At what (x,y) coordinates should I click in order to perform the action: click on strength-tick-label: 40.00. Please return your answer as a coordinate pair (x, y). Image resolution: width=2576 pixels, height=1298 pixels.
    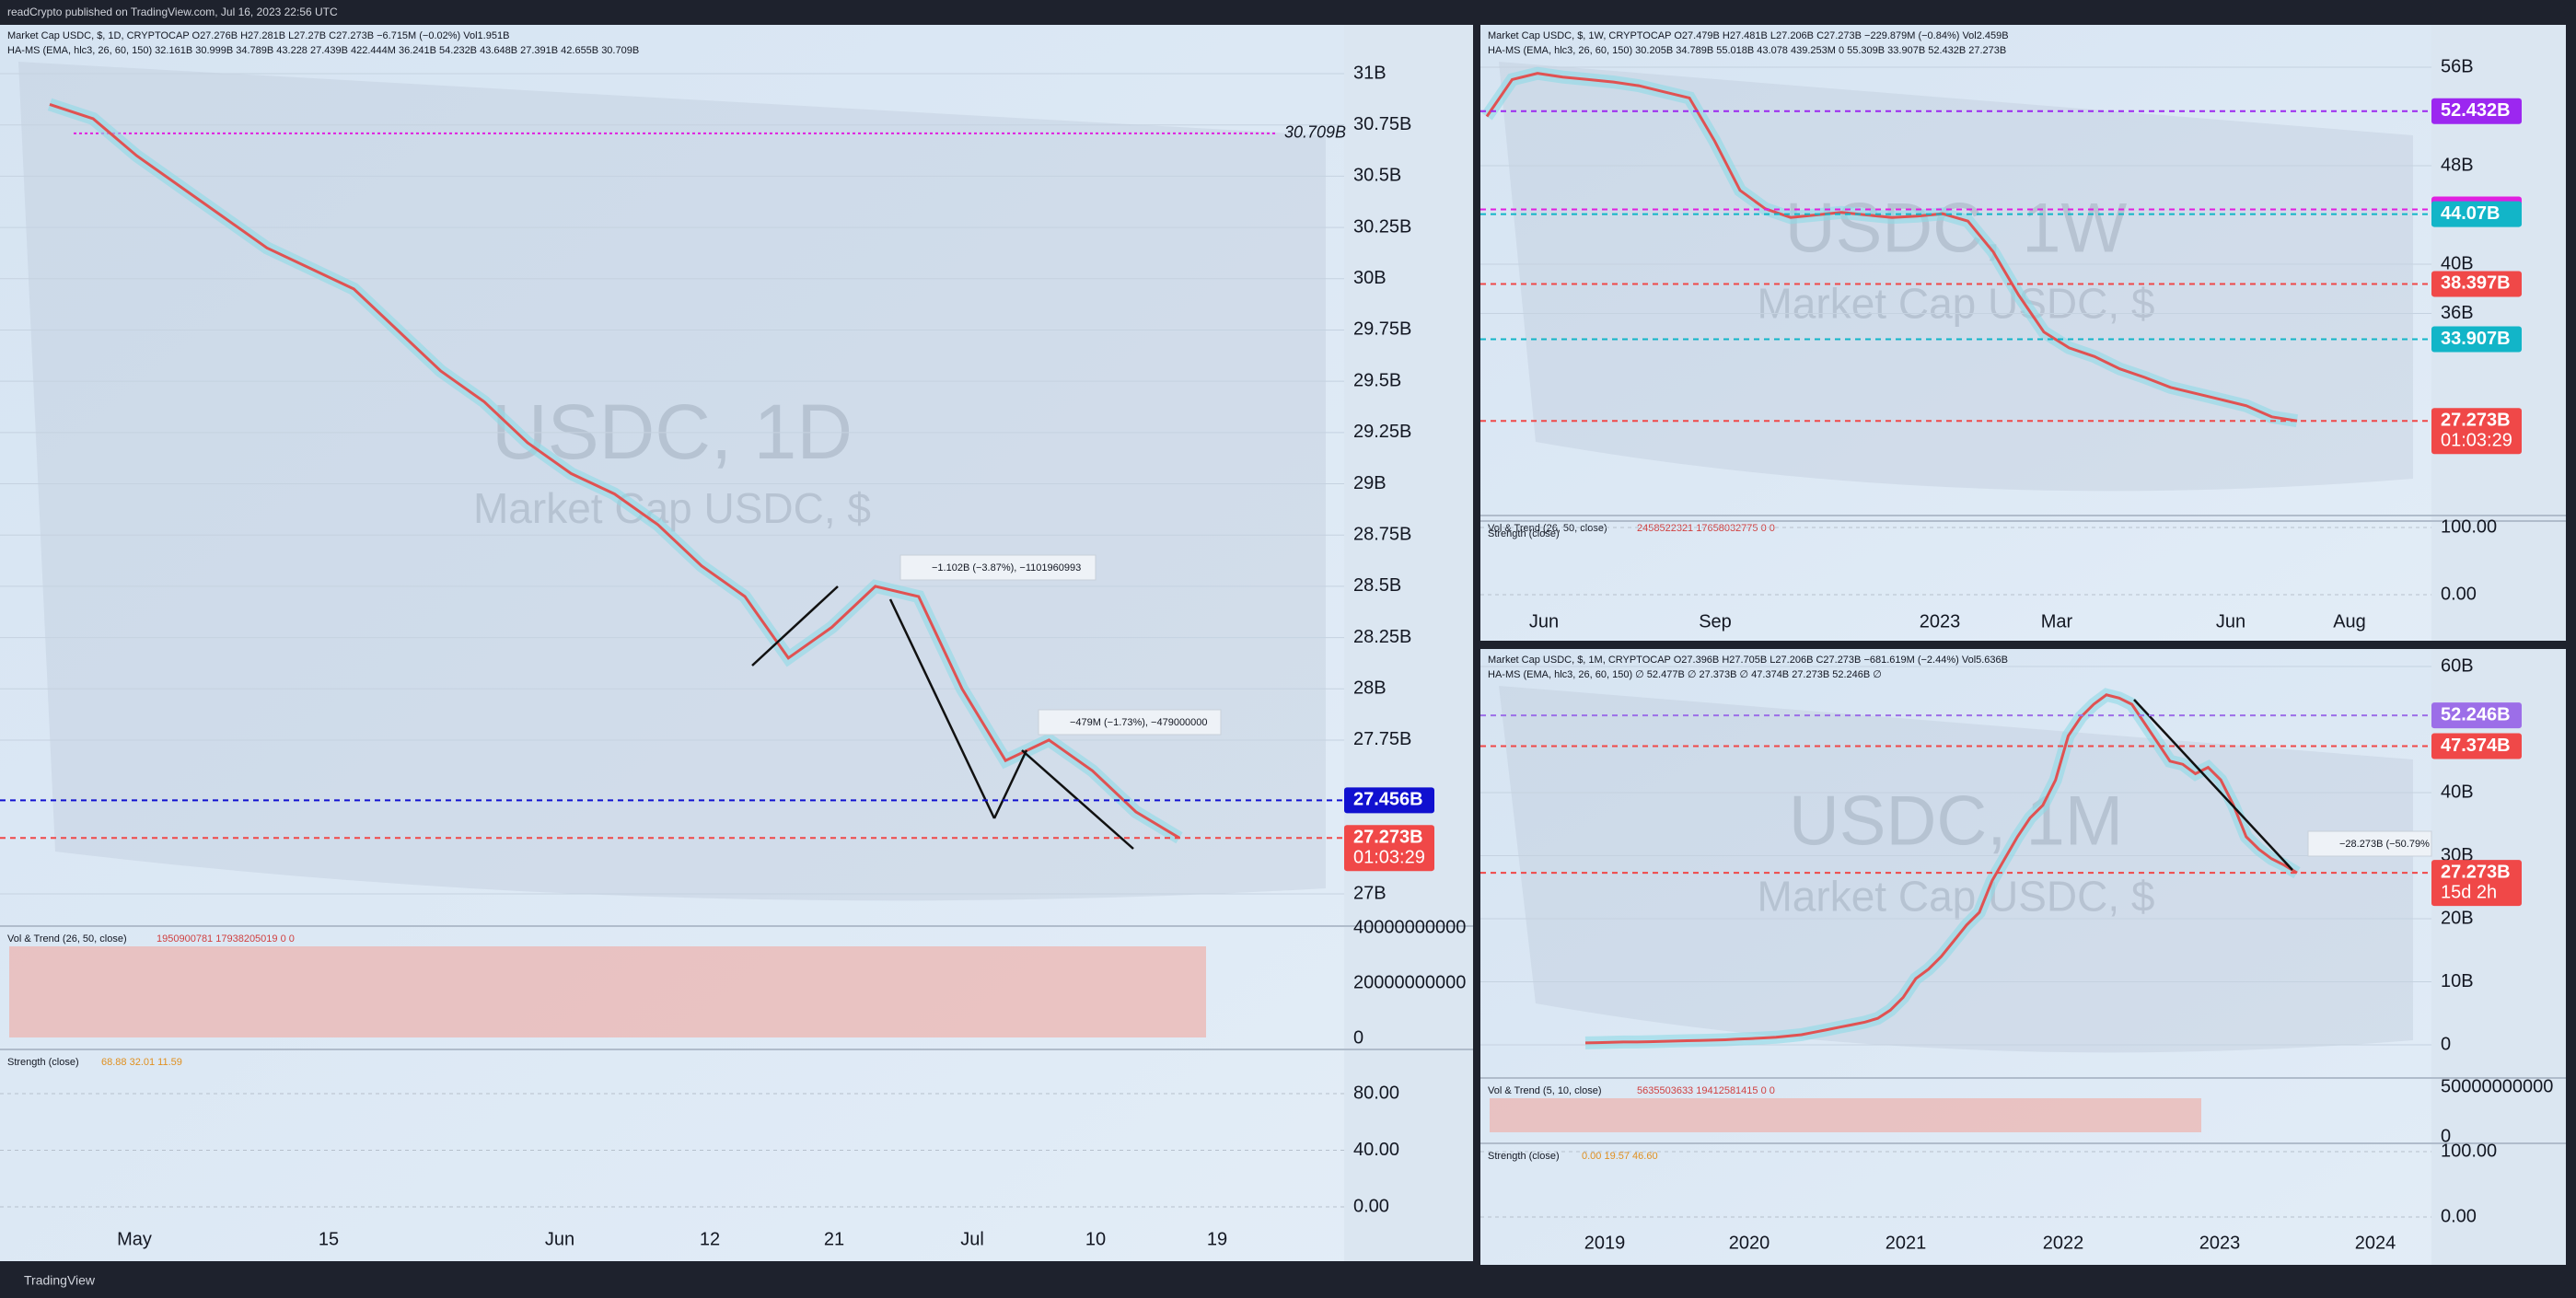
    Looking at the image, I should click on (1376, 1150).